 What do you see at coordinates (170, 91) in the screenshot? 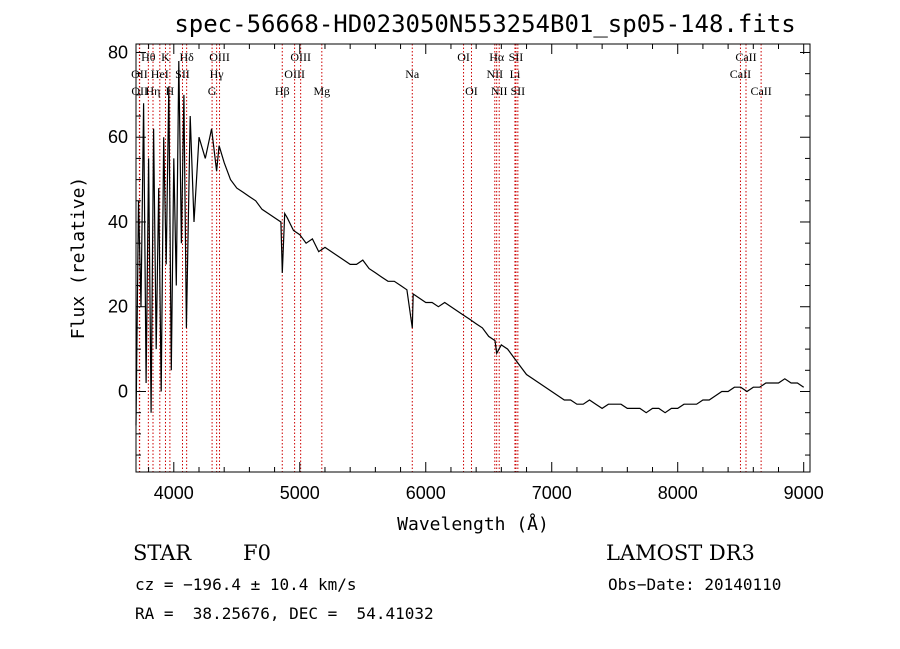
I see `spectral-line-label: H` at bounding box center [170, 91].